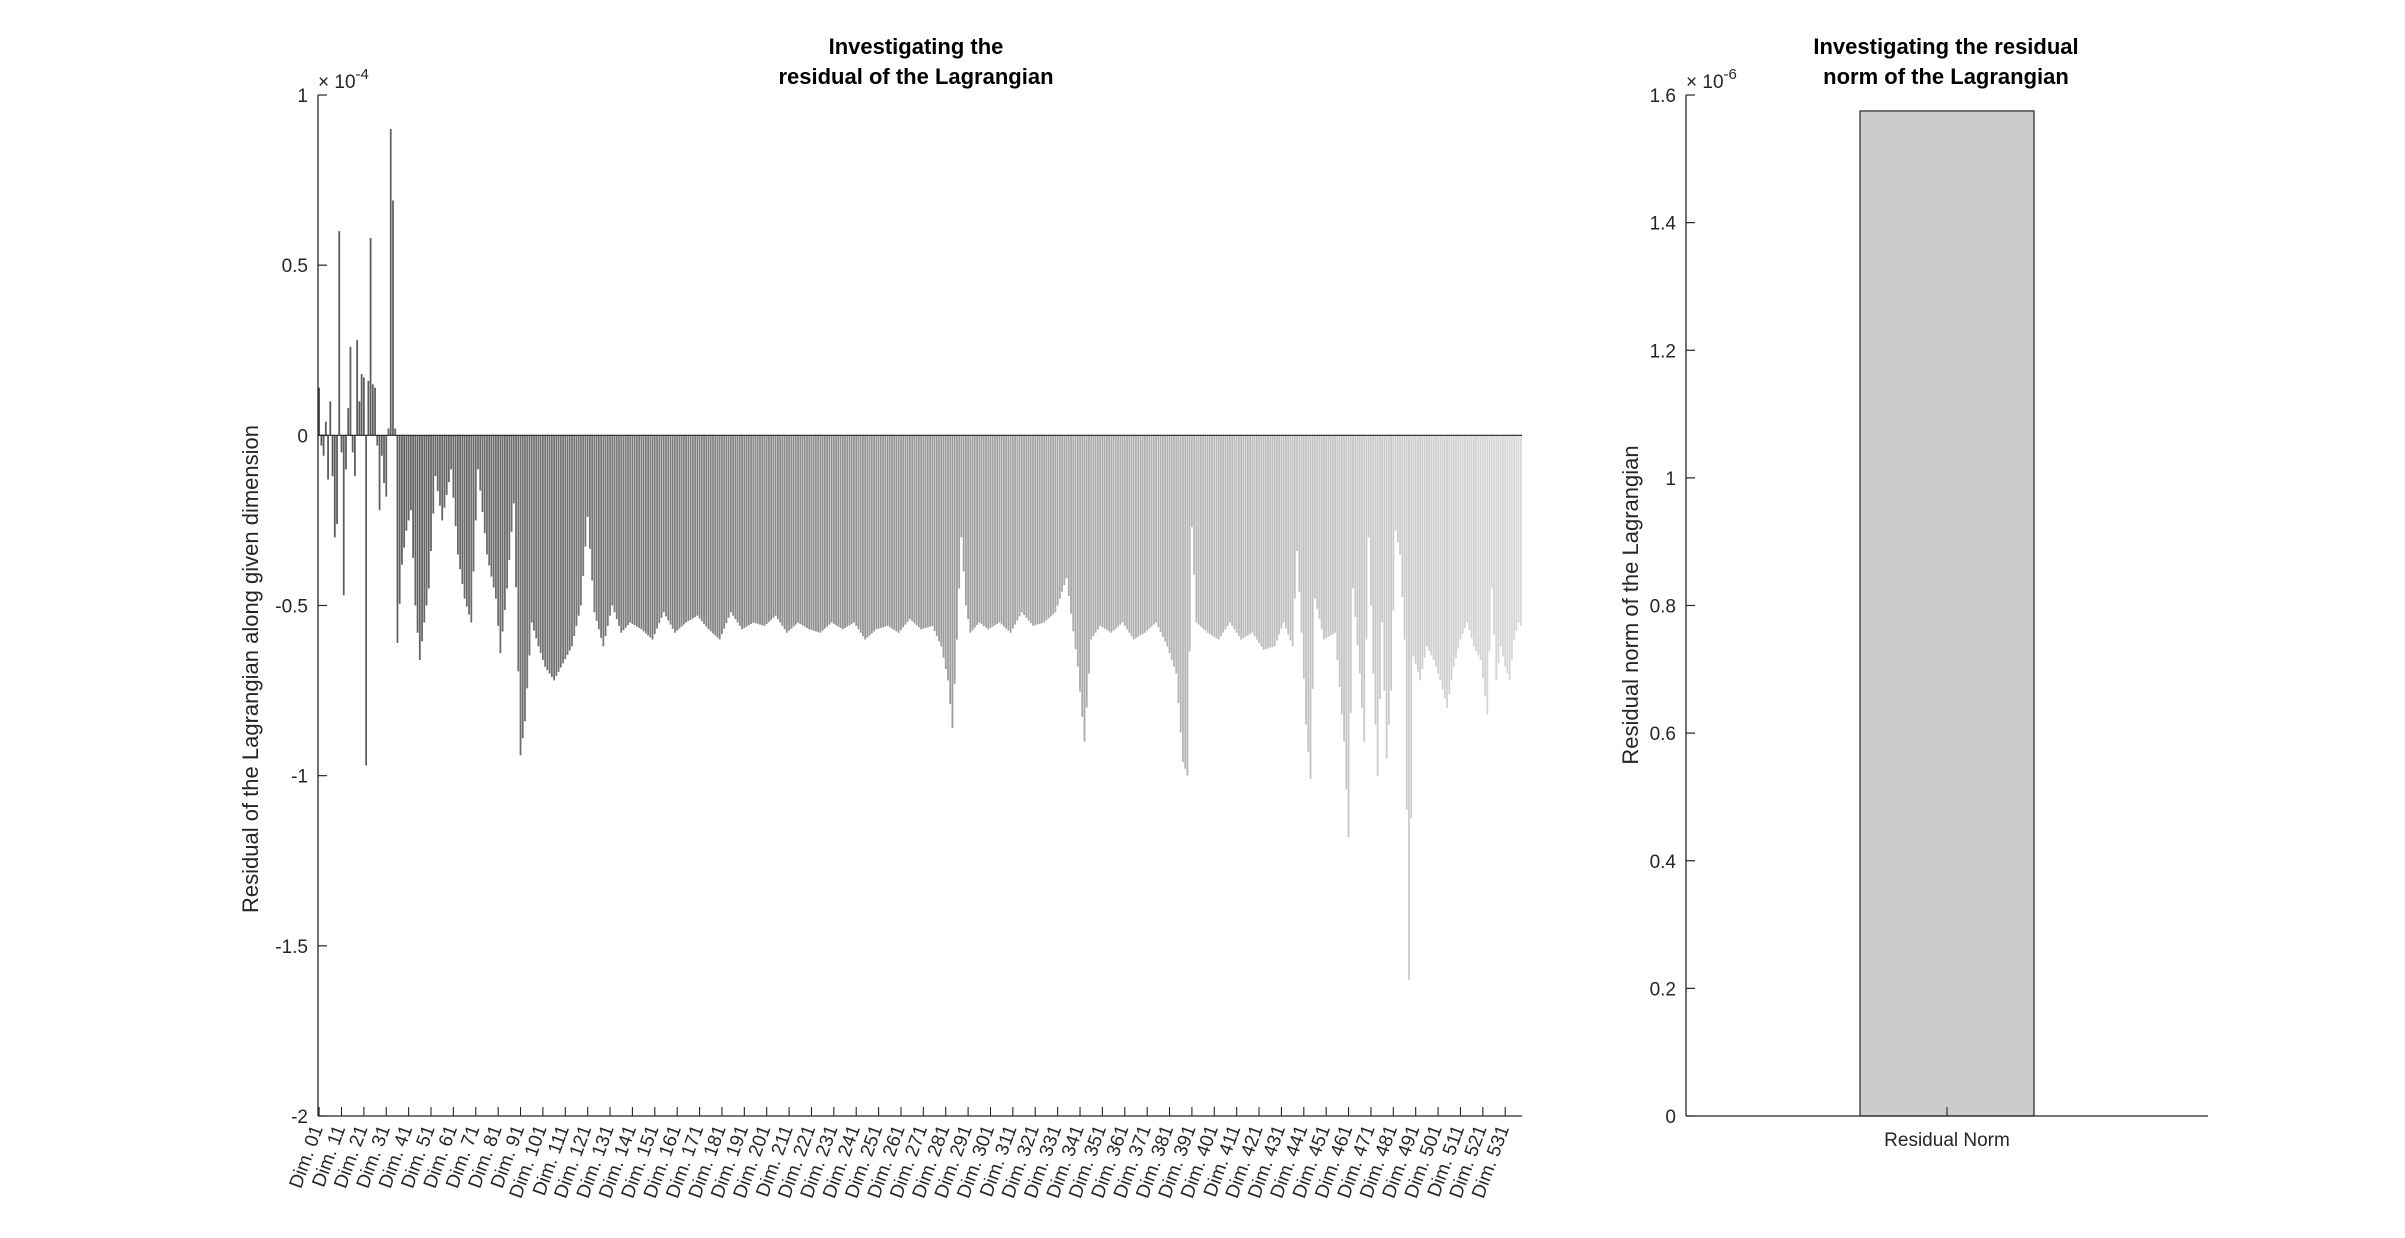  What do you see at coordinates (915, 76) in the screenshot?
I see `left-chart-title-line-2: residual of the Lagrangian` at bounding box center [915, 76].